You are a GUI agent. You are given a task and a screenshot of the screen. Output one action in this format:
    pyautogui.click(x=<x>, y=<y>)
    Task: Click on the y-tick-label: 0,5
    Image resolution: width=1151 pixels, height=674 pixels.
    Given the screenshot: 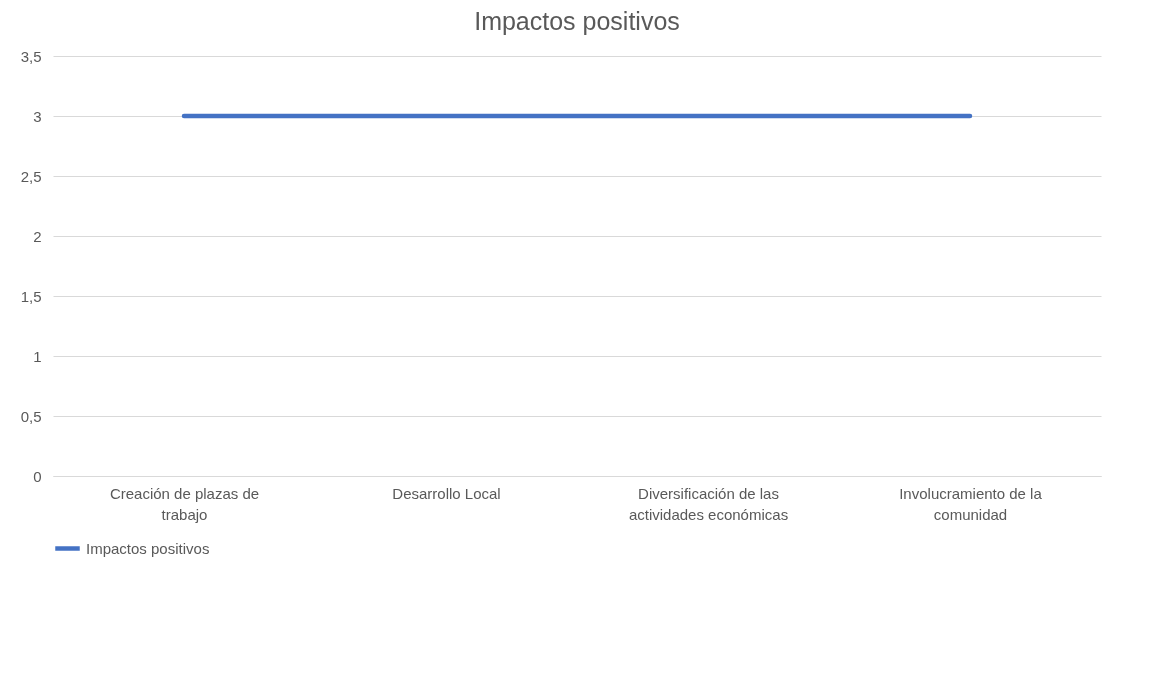 What is the action you would take?
    pyautogui.click(x=31, y=416)
    